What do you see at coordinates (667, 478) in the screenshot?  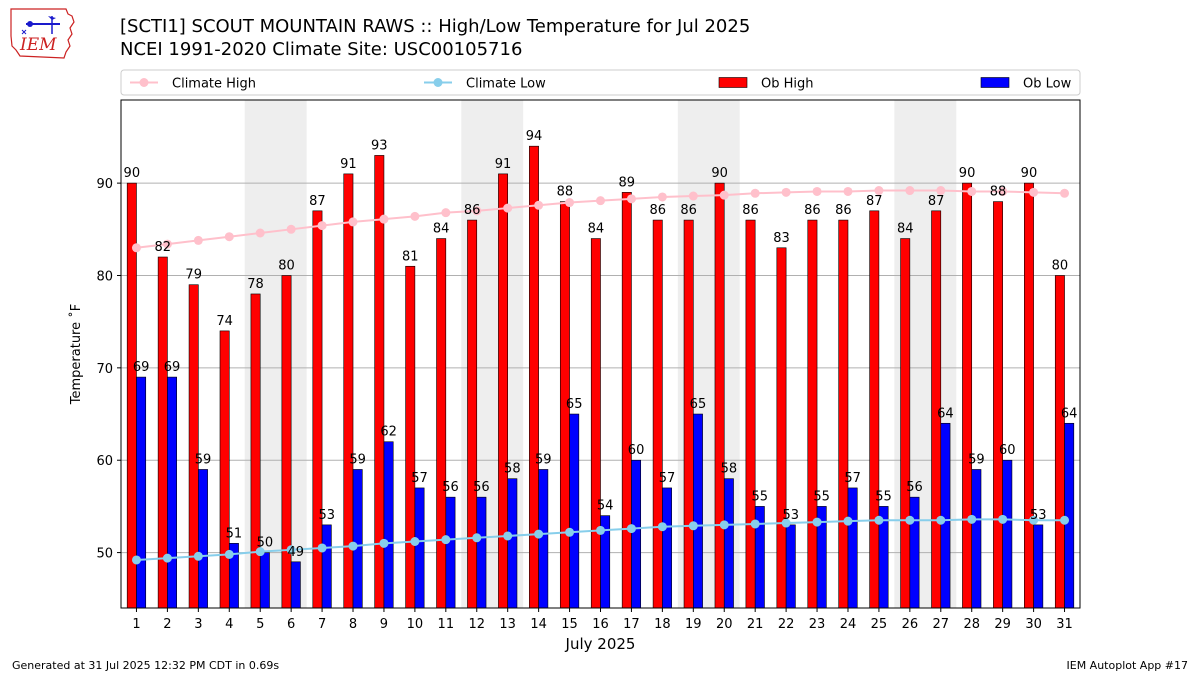 I see `ob-low-label: 57` at bounding box center [667, 478].